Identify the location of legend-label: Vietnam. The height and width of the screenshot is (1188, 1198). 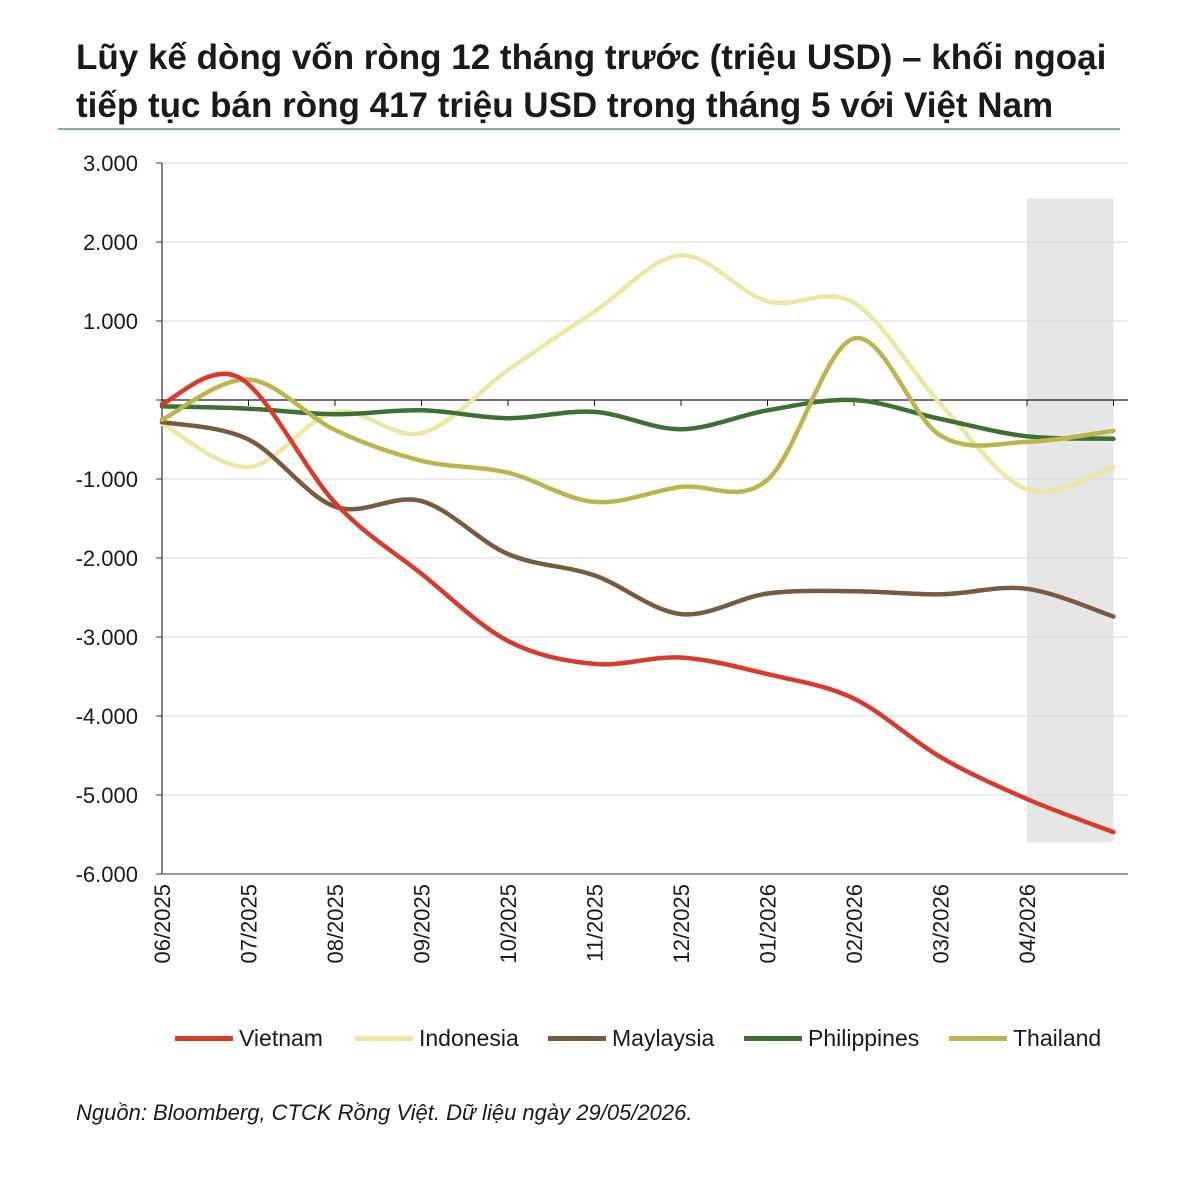
(281, 1037).